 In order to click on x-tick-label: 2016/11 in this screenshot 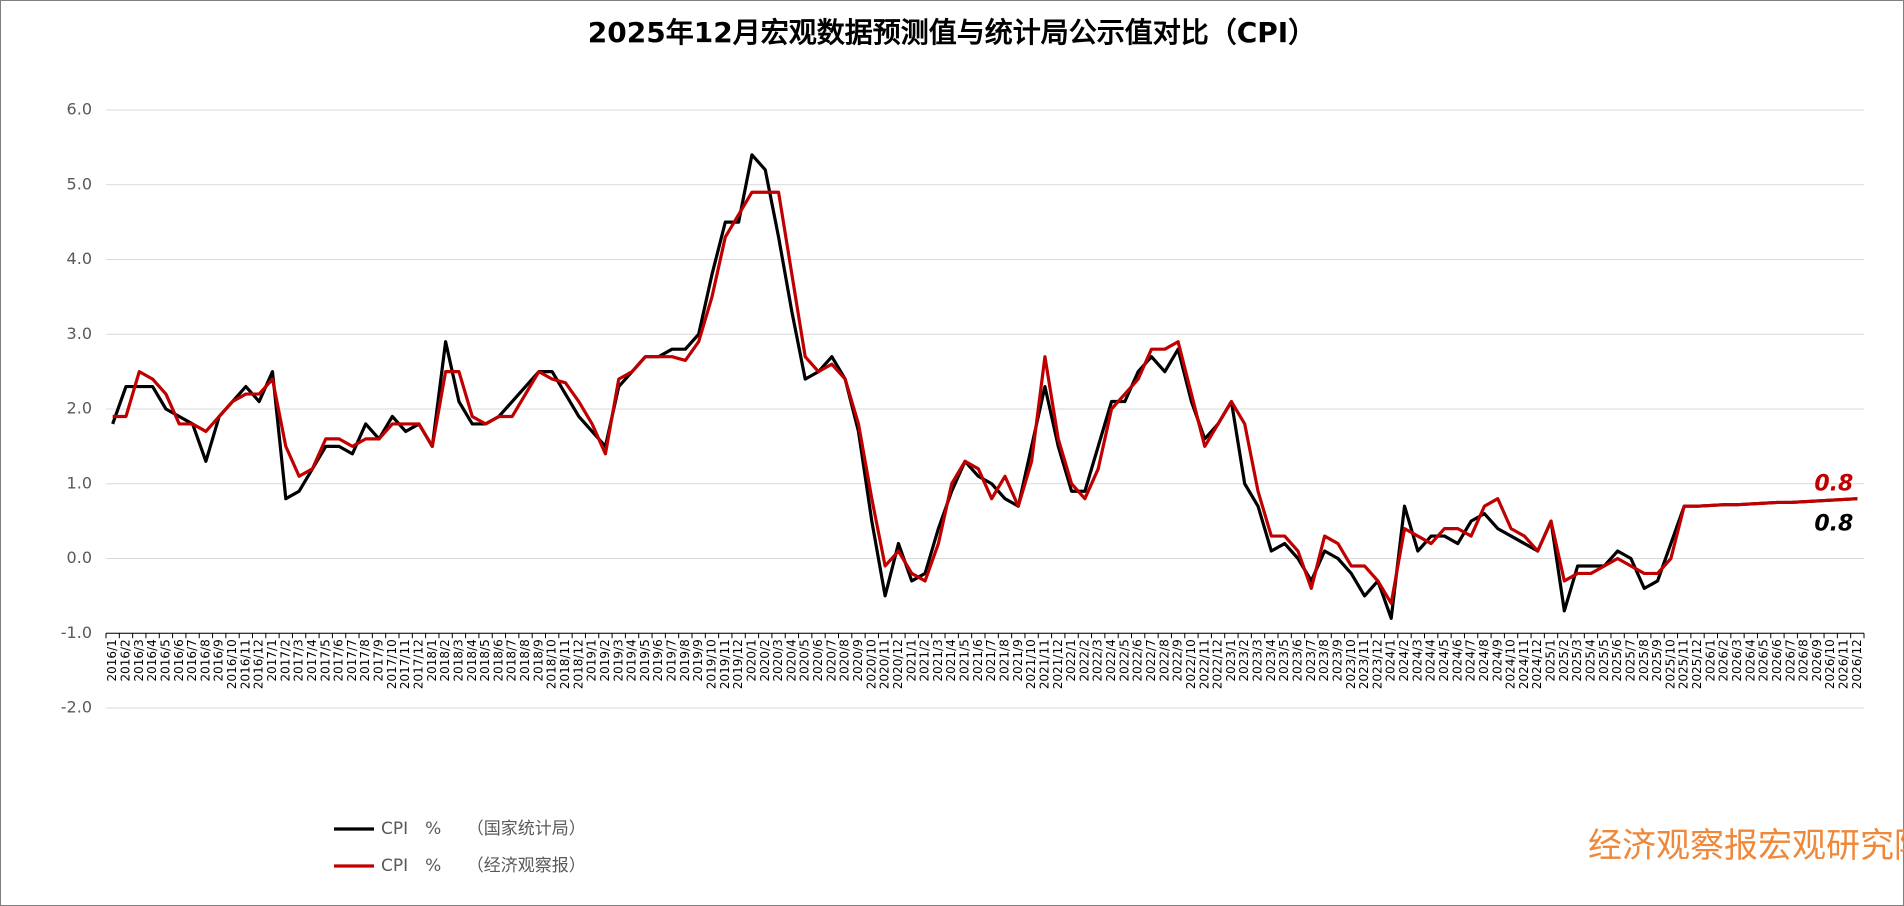, I will do `click(245, 664)`.